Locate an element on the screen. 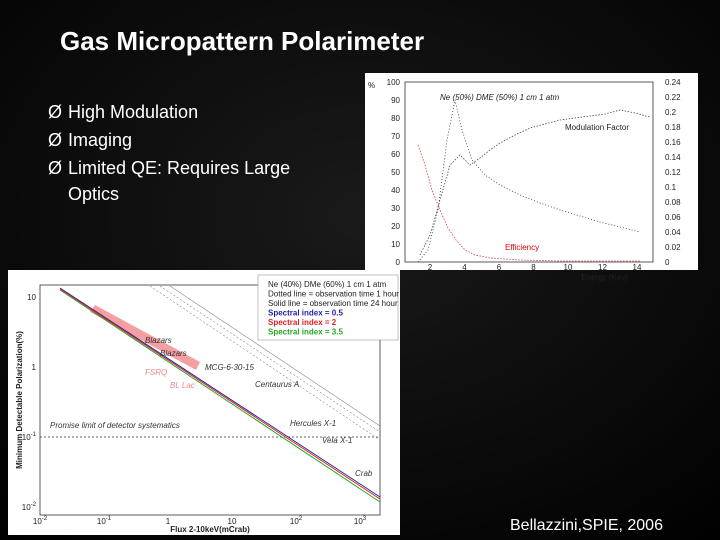  x-tick-label: 10 is located at coordinates (568, 267).